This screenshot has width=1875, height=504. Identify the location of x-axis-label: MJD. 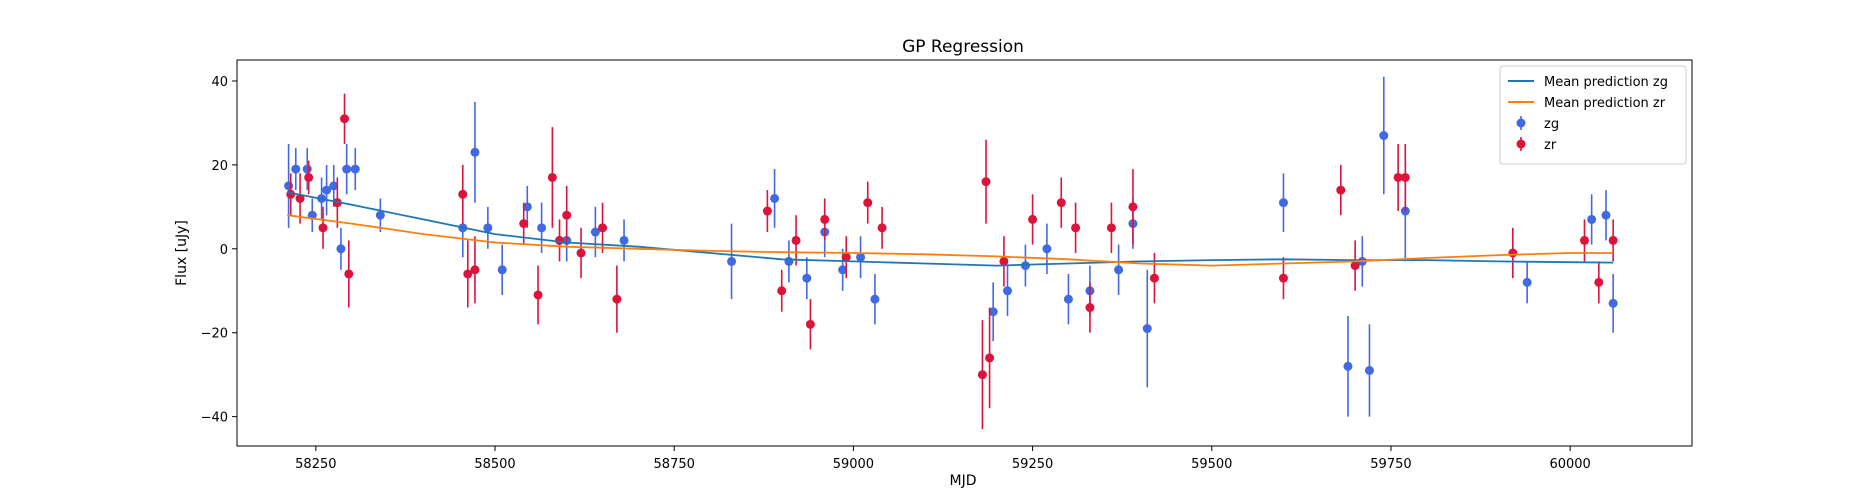
(963, 481).